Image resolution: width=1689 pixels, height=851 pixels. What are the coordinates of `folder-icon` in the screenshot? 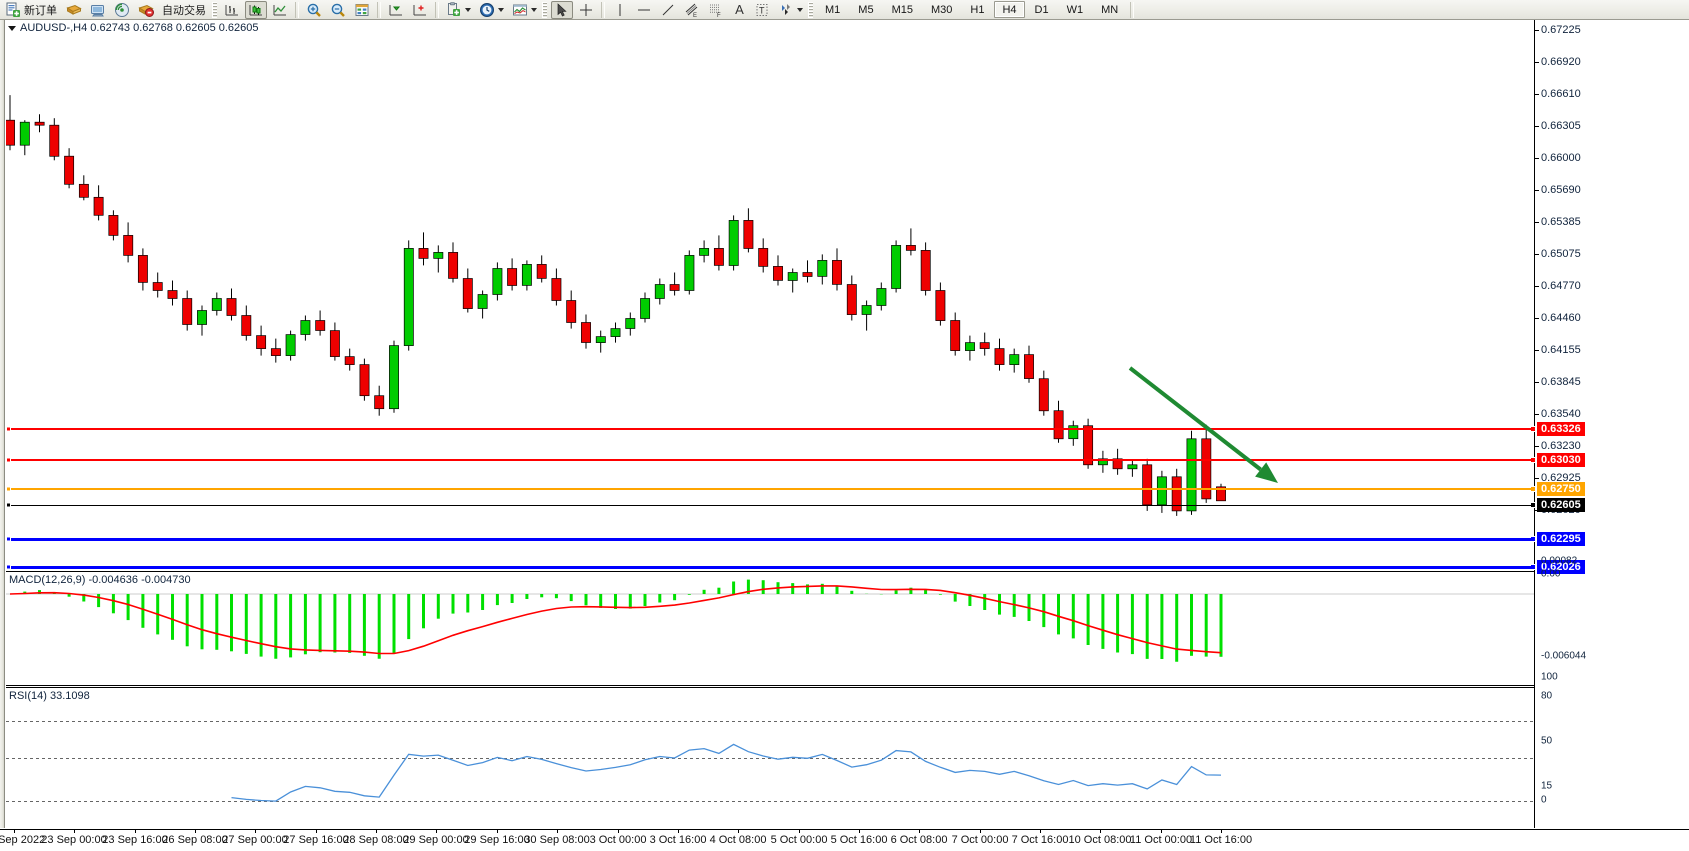 It's located at (74, 10).